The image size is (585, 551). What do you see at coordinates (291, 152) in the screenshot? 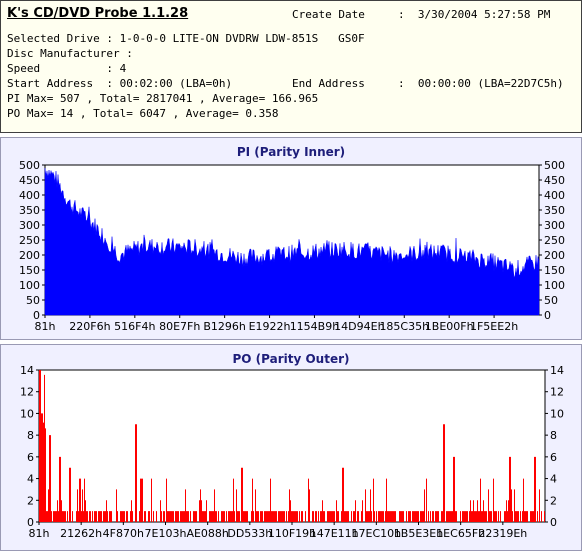
I see `pi-chart-title: PI (Parity Inner)` at bounding box center [291, 152].